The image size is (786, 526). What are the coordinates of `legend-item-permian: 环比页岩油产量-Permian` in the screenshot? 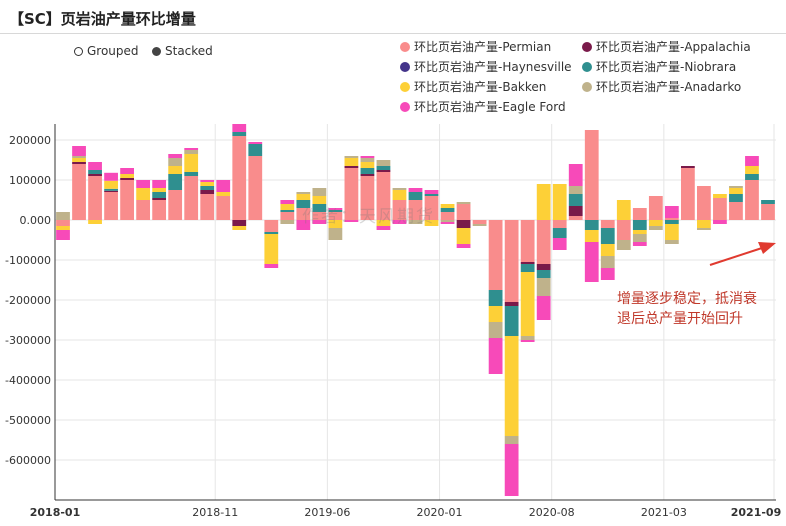 It's located at (475, 46).